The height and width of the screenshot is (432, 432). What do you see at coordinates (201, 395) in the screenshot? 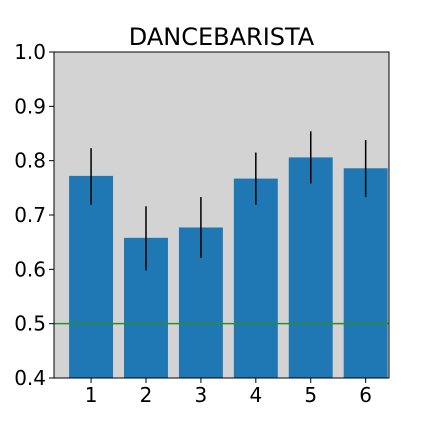
I see `x-tick-label-3: 3` at bounding box center [201, 395].